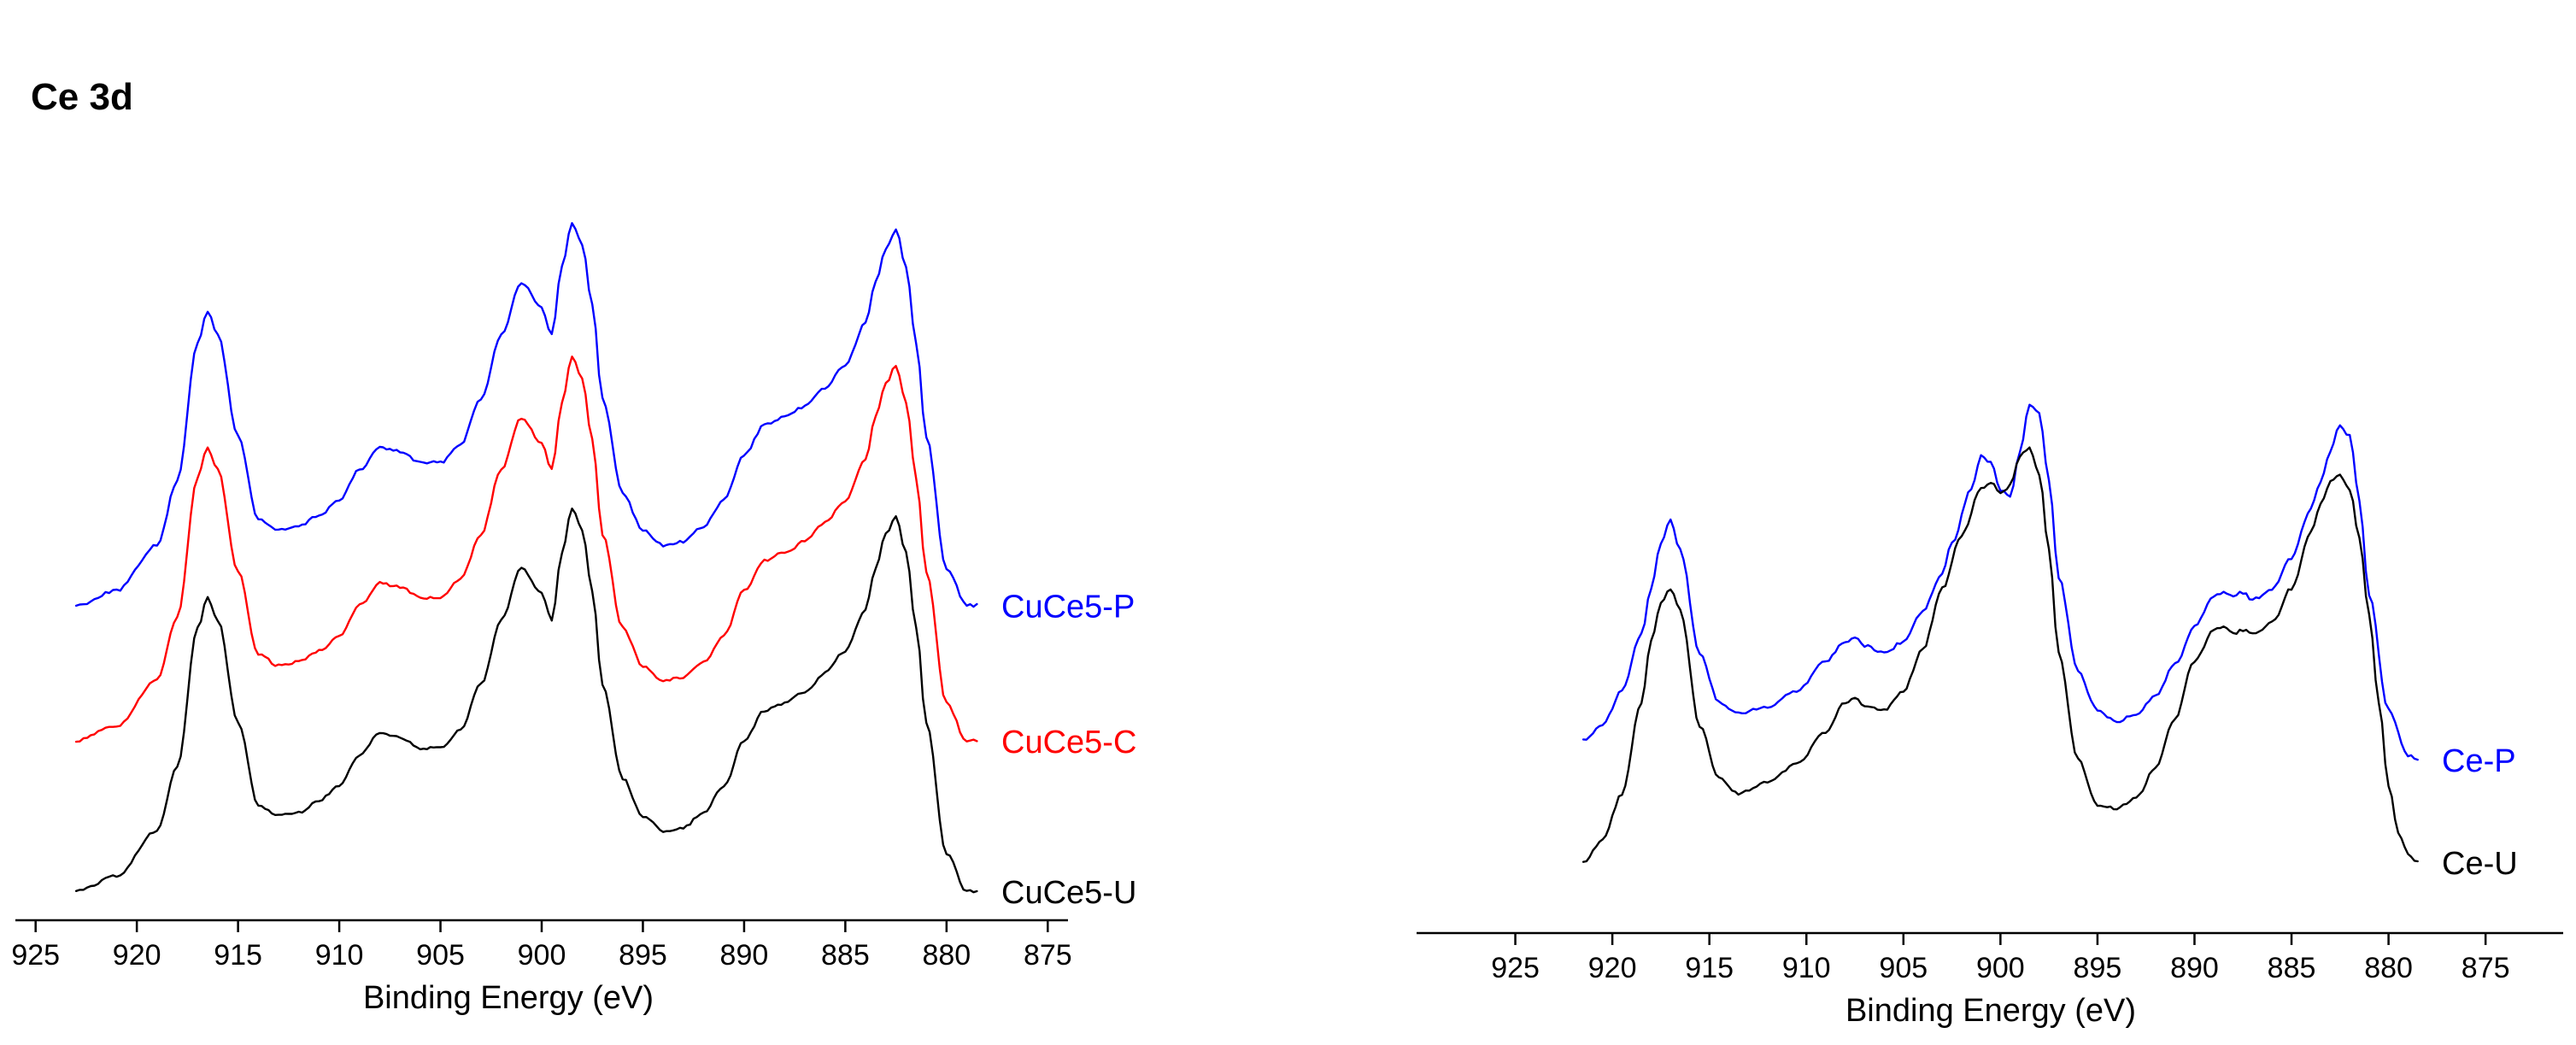 This screenshot has height=1045, width=2576. What do you see at coordinates (2480, 812) in the screenshot?
I see `right-series-labels: Ce-P Ce-U` at bounding box center [2480, 812].